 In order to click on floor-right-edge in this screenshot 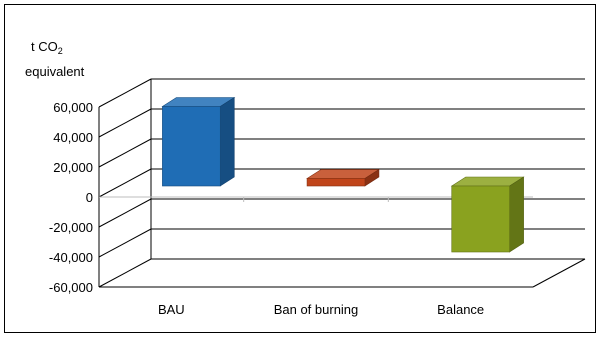, I will do `click(559, 273)`.